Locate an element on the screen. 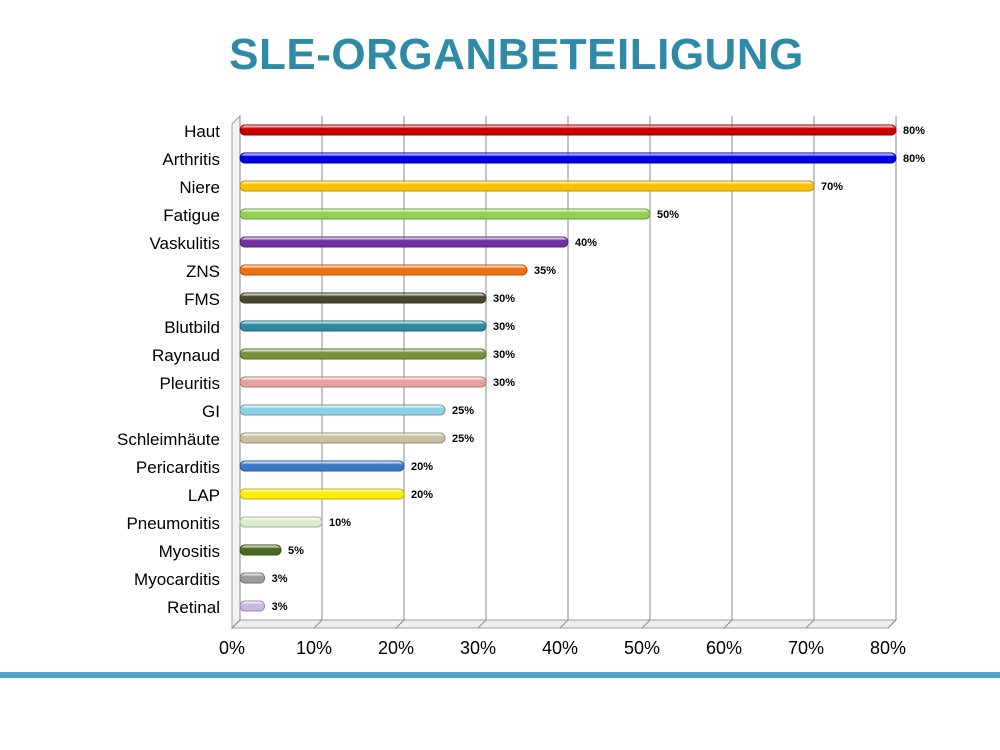  x-tick-label: 30% is located at coordinates (478, 648).